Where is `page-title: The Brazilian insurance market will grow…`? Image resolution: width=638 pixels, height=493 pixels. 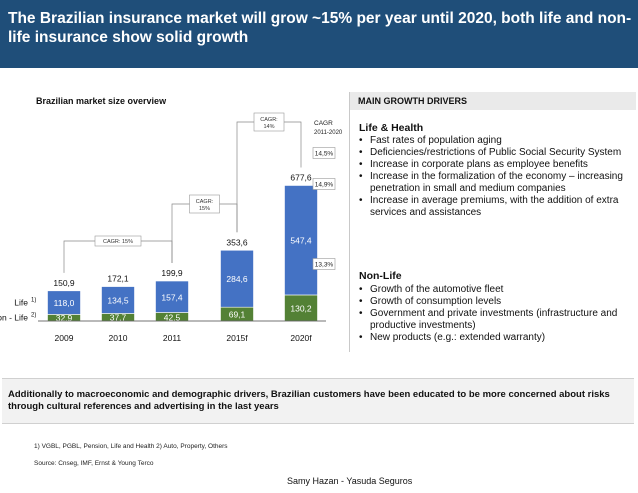
page-title: The Brazilian insurance market will grow… is located at coordinates (320, 28).